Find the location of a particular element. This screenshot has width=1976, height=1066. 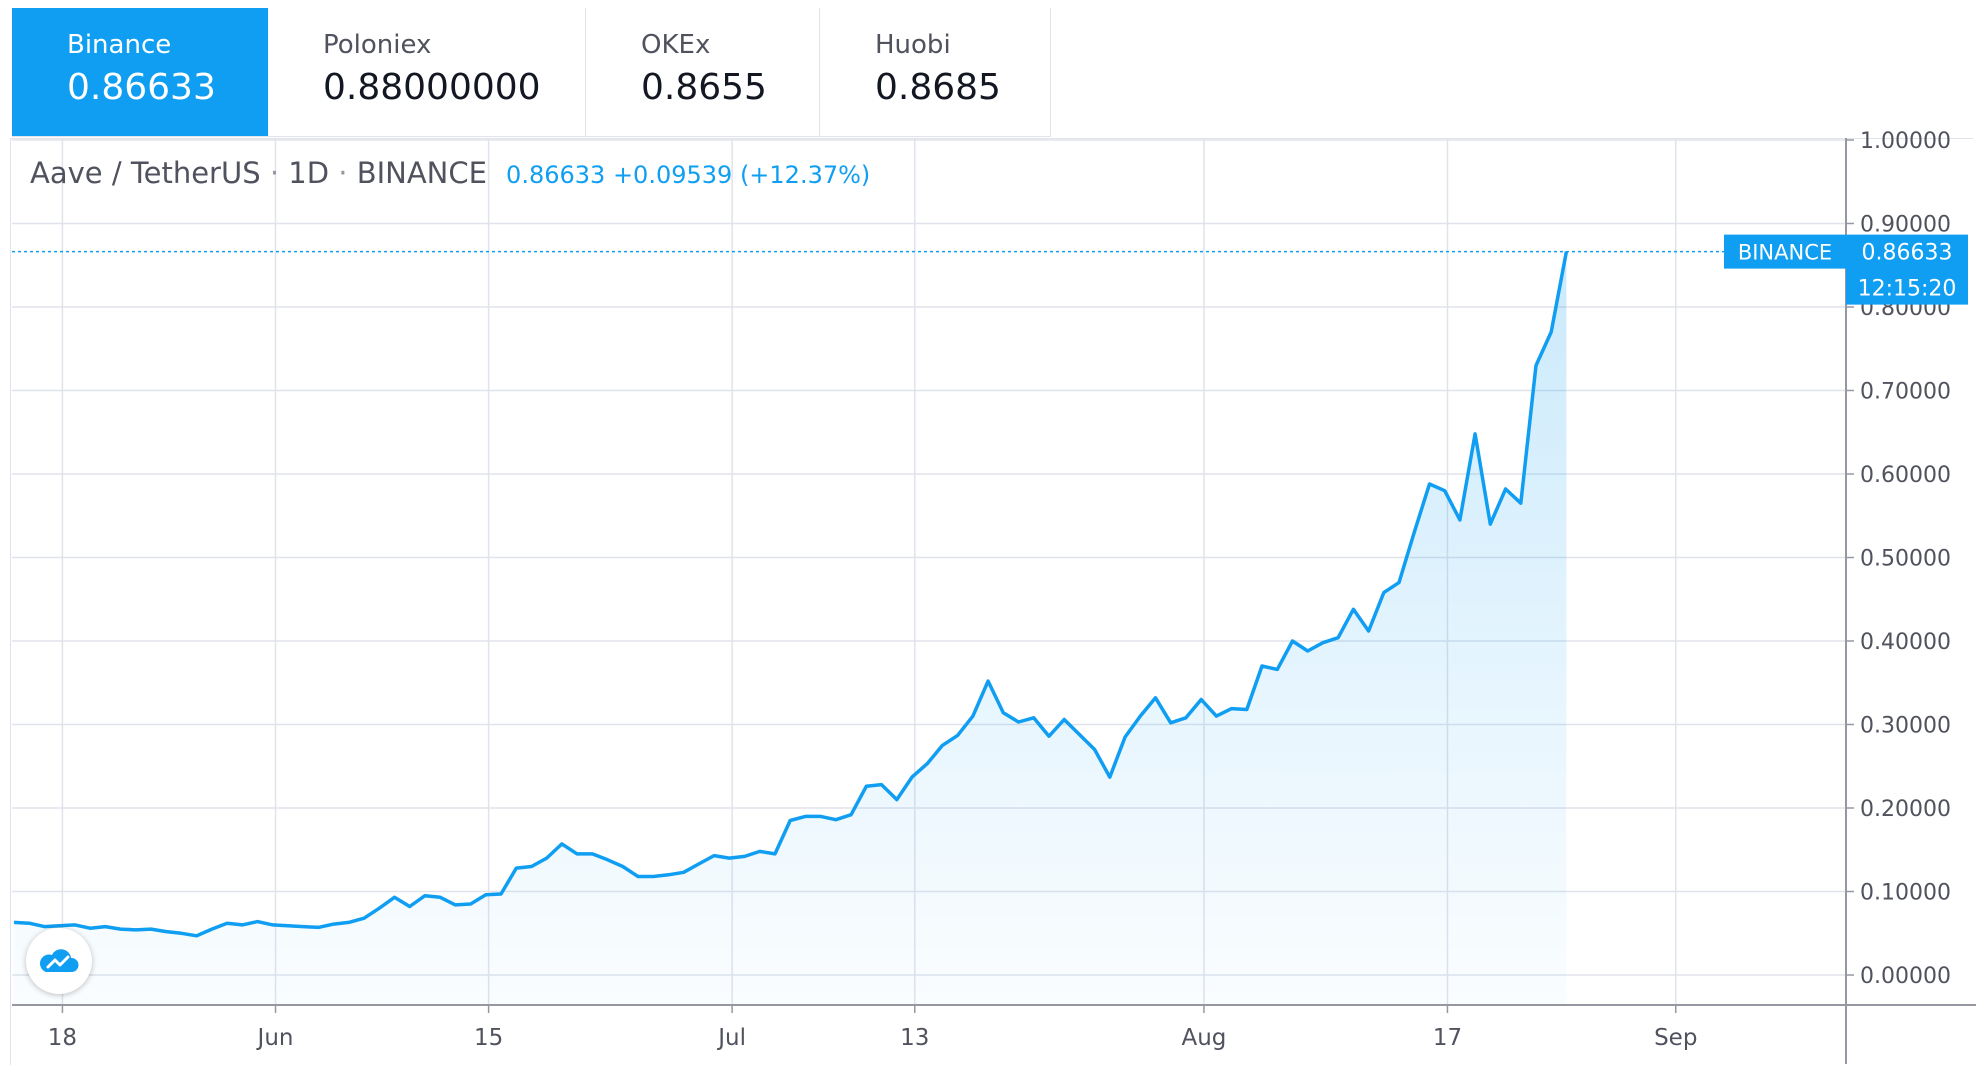

legend-change: +0.09539 is located at coordinates (672, 175).